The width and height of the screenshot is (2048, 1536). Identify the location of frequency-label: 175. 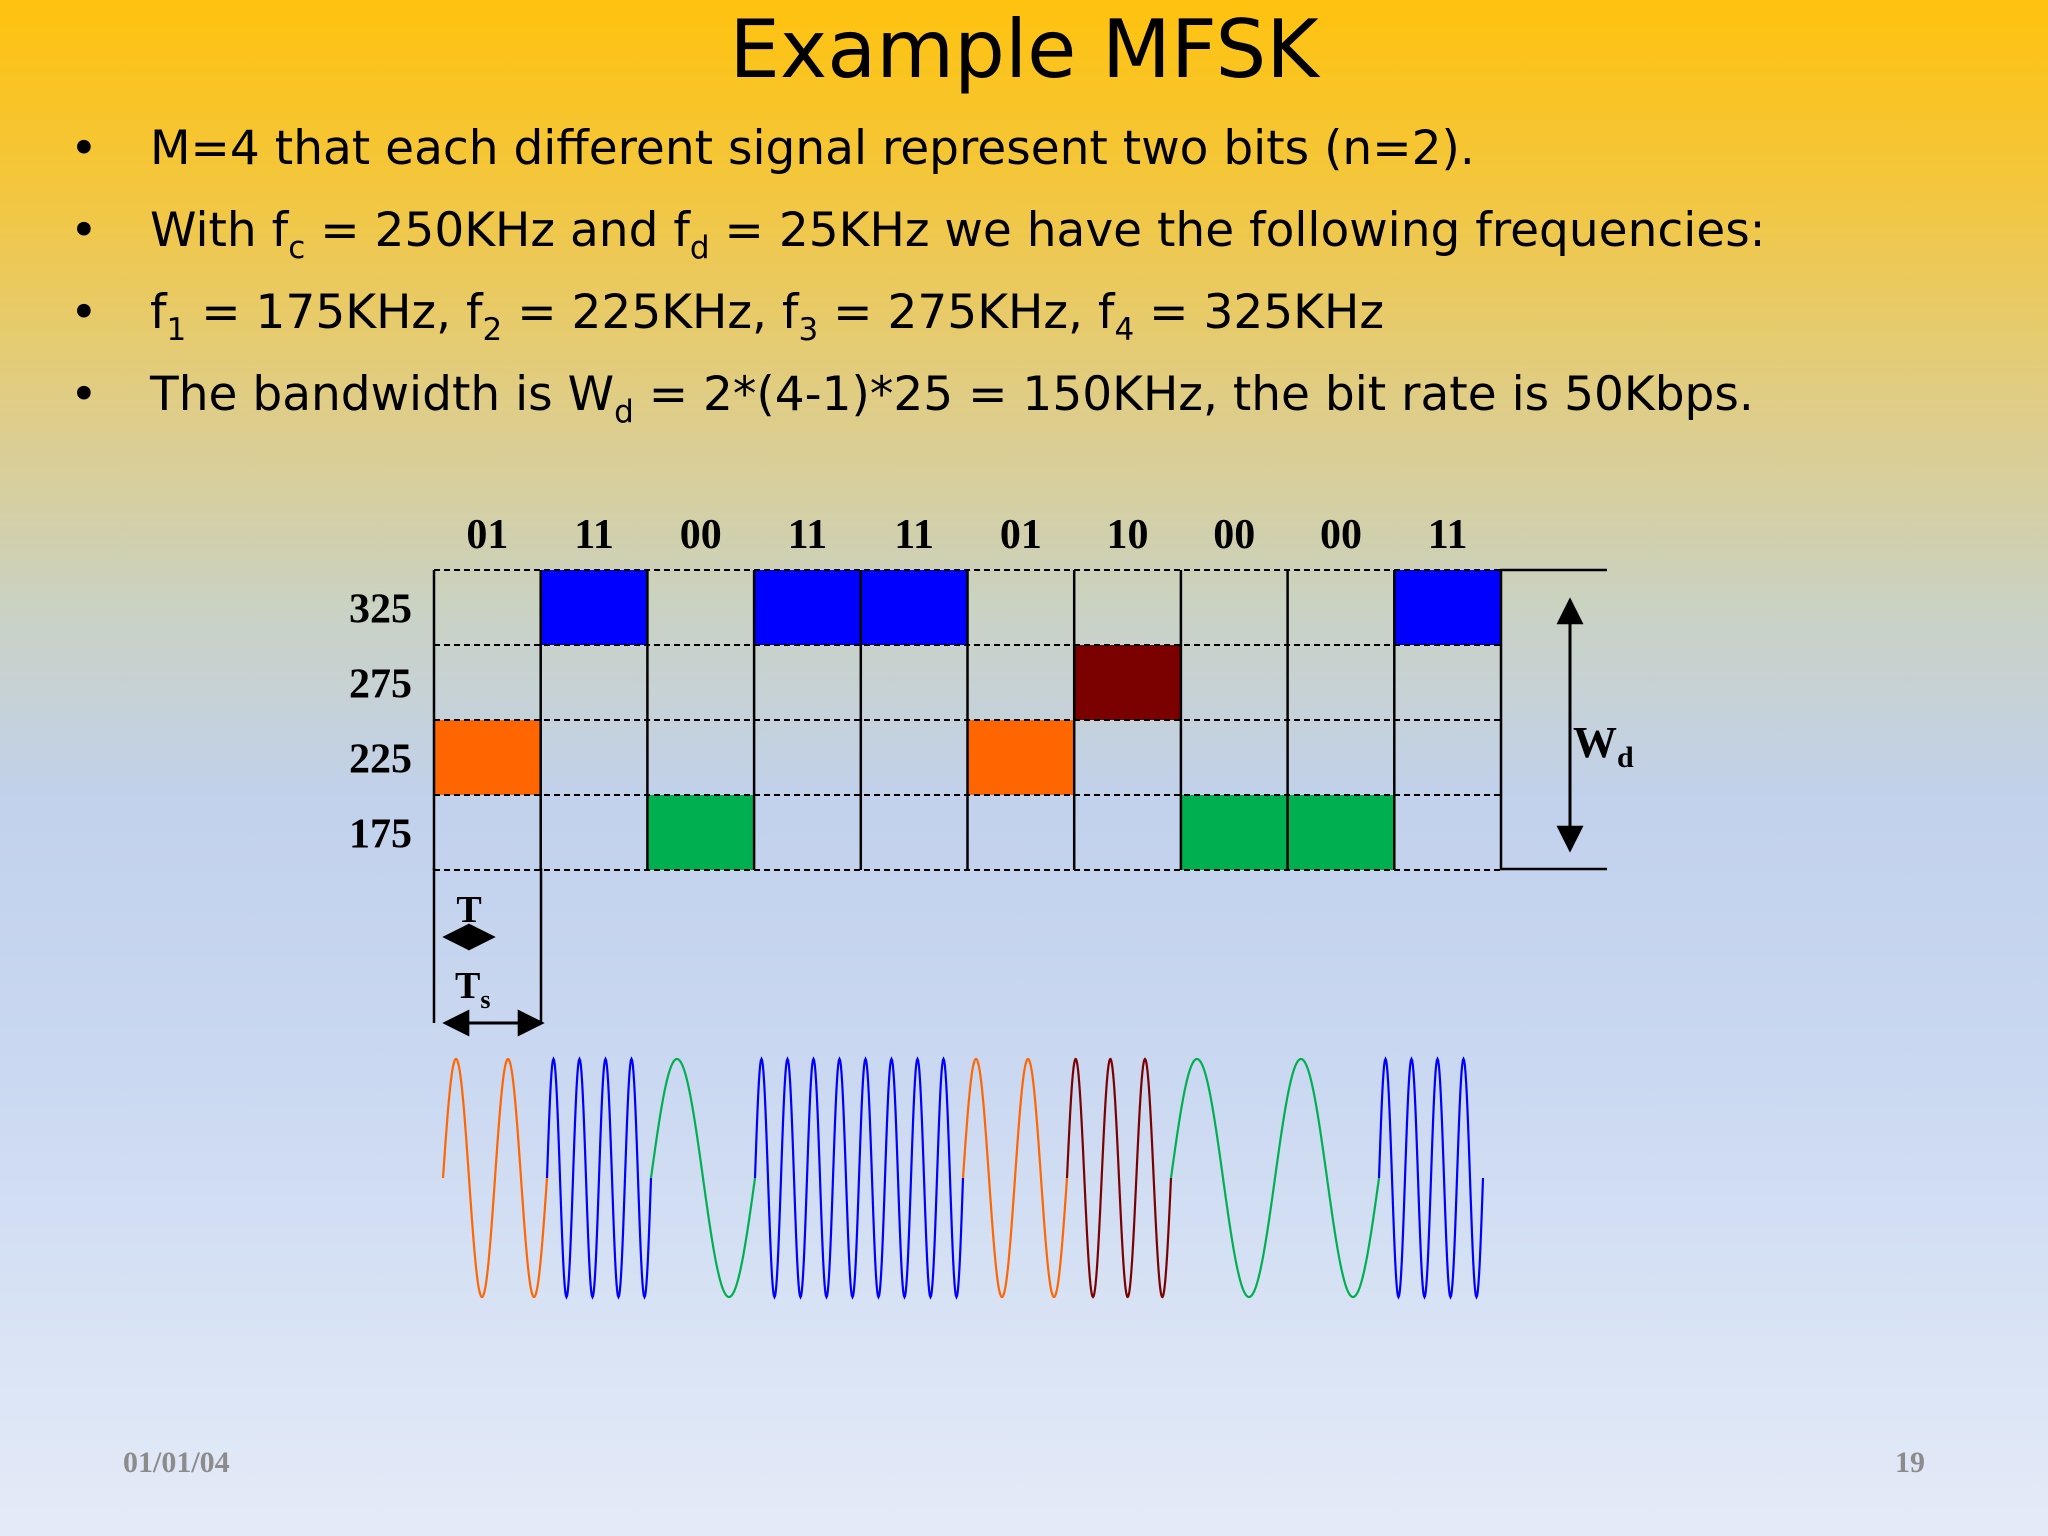
(380, 835).